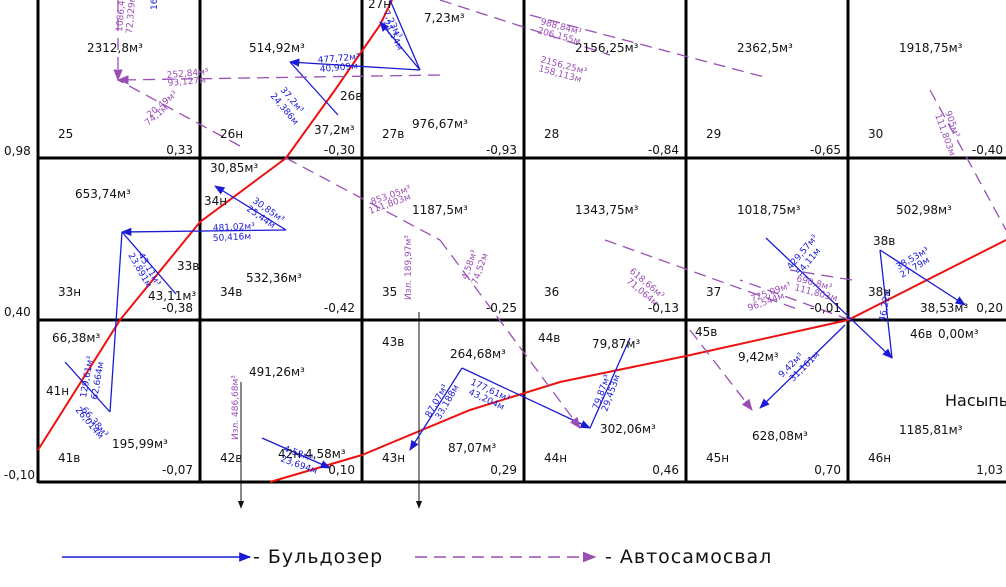 This screenshot has height=587, width=1006. I want to click on embankment-label: Насыпь, so click(975, 400).